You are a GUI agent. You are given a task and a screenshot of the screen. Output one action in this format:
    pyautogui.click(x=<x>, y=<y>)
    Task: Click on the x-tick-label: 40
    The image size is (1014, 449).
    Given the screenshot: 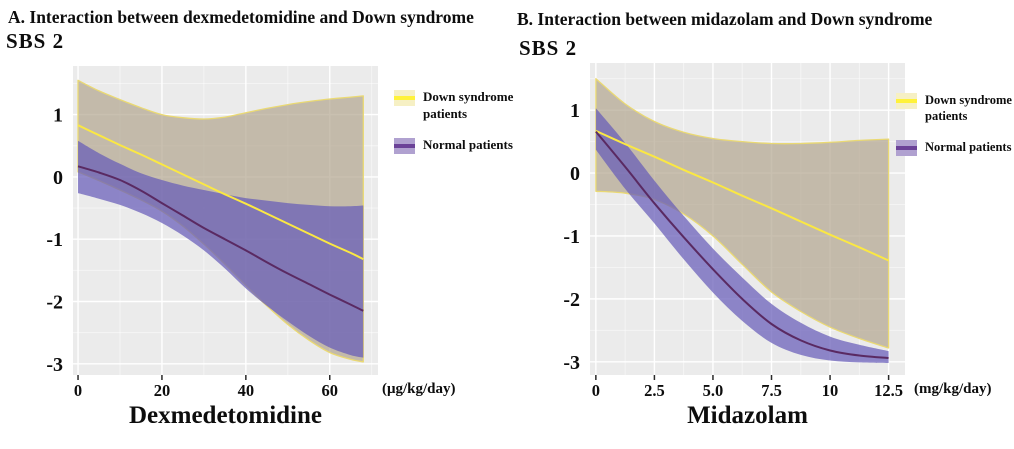 What is the action you would take?
    pyautogui.click(x=246, y=390)
    